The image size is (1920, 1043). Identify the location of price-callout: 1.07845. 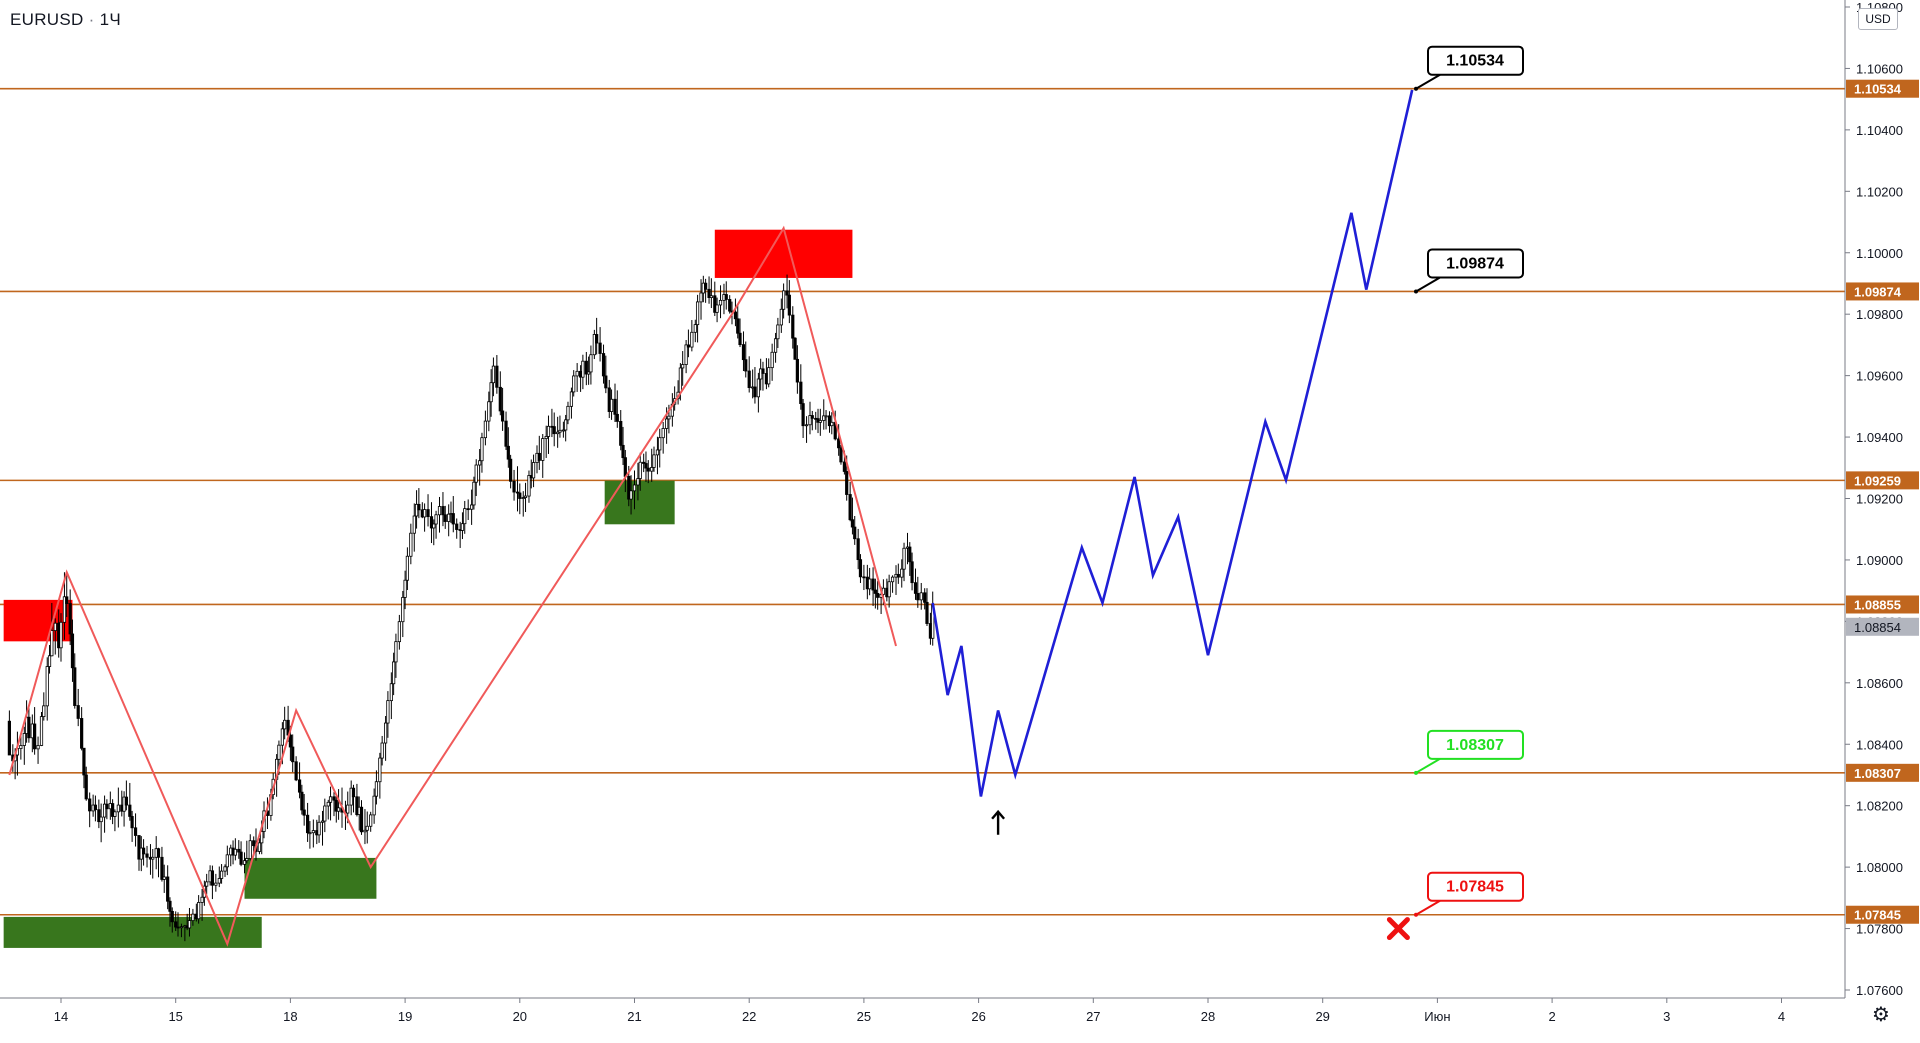
(1469, 894).